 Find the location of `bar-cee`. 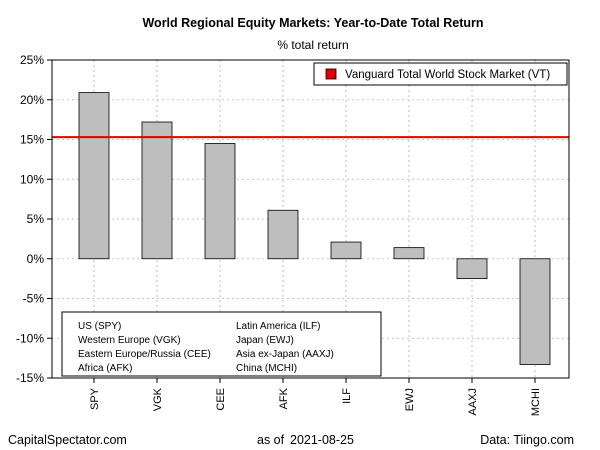

bar-cee is located at coordinates (220, 201).